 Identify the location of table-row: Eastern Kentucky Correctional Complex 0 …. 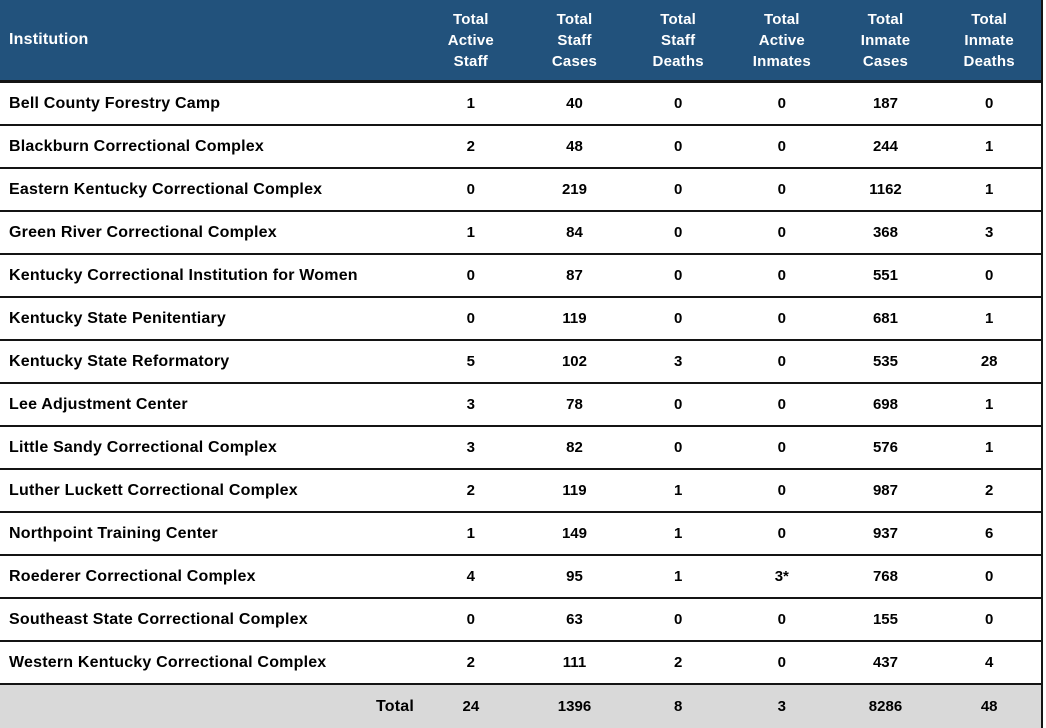
(520, 190).